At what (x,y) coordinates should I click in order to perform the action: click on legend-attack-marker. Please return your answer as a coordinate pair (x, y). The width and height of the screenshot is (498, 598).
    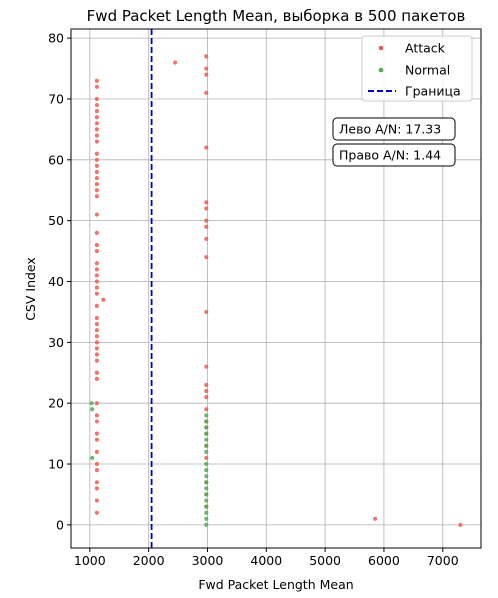
    Looking at the image, I should click on (381, 48).